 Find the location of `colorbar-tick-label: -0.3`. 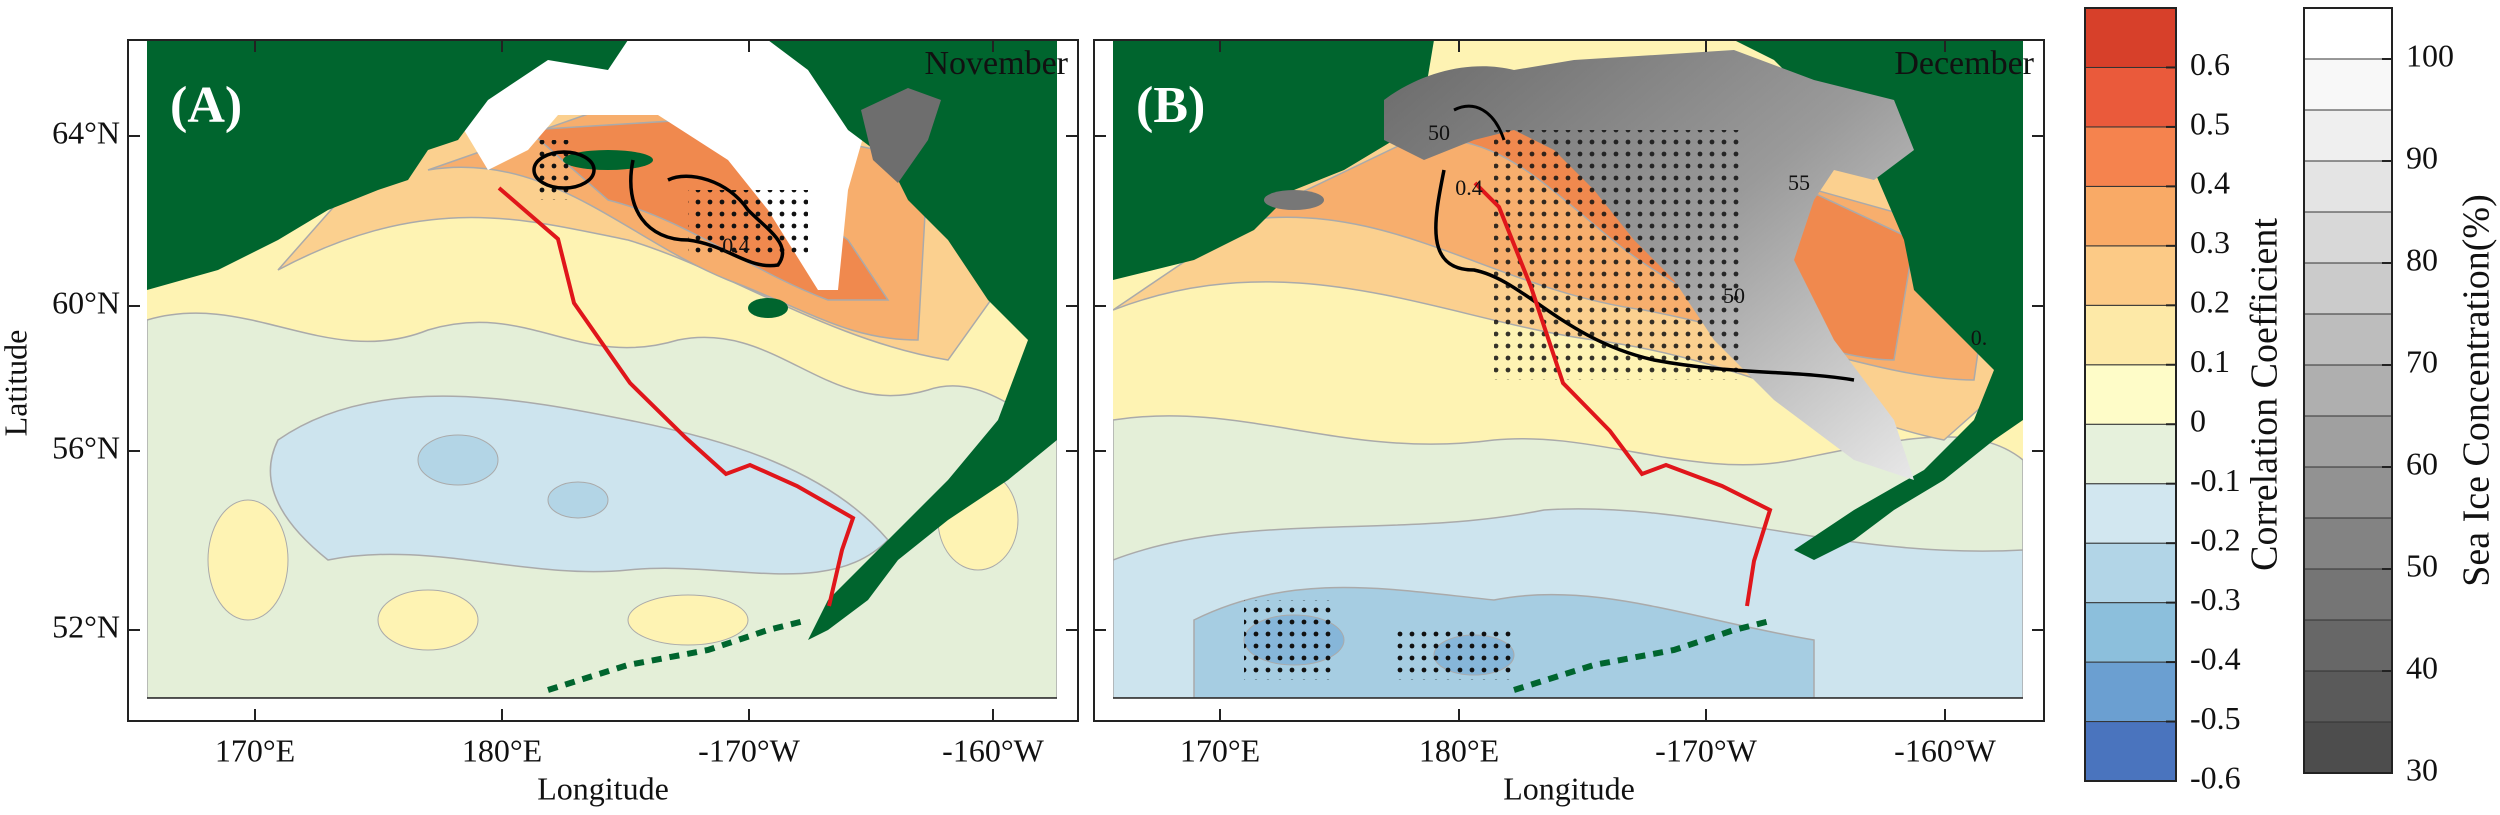

colorbar-tick-label: -0.3 is located at coordinates (2215, 599).